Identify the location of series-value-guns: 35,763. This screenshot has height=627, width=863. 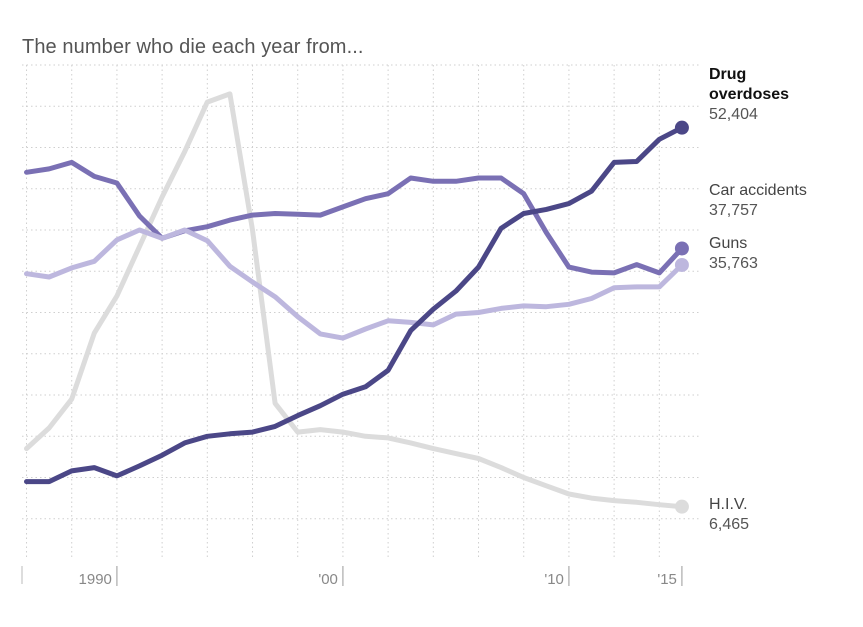
(733, 263).